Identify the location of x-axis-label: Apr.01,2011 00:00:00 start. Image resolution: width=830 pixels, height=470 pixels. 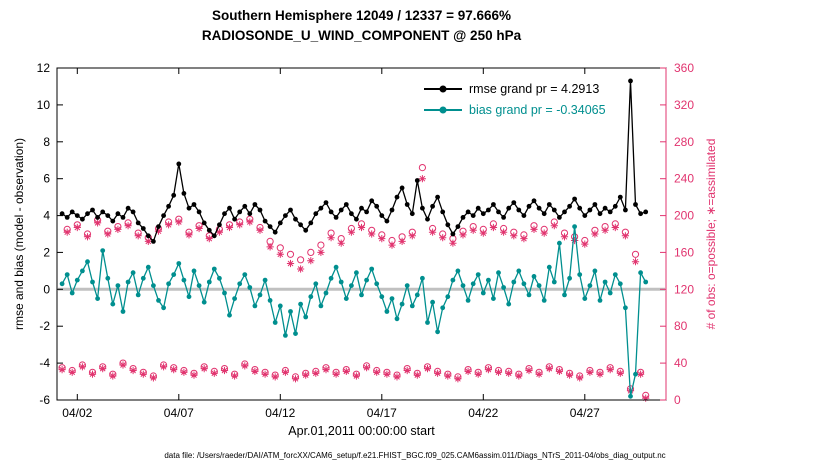
(361, 431).